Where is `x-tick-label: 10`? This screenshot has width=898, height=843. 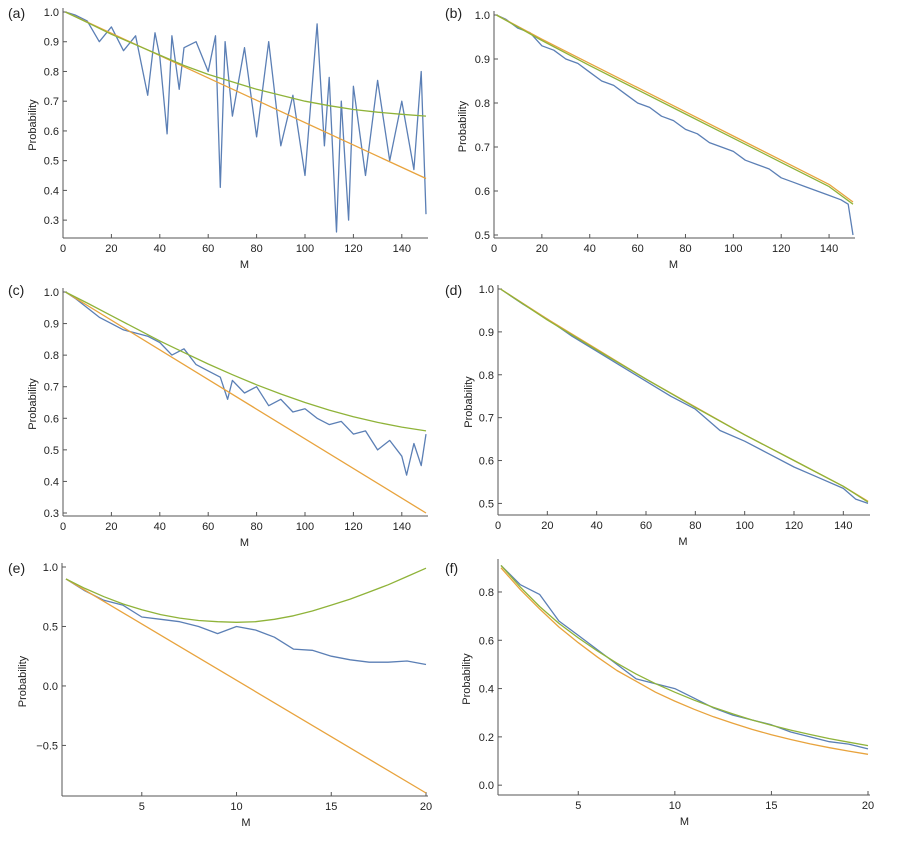
x-tick-label: 10 is located at coordinates (236, 807).